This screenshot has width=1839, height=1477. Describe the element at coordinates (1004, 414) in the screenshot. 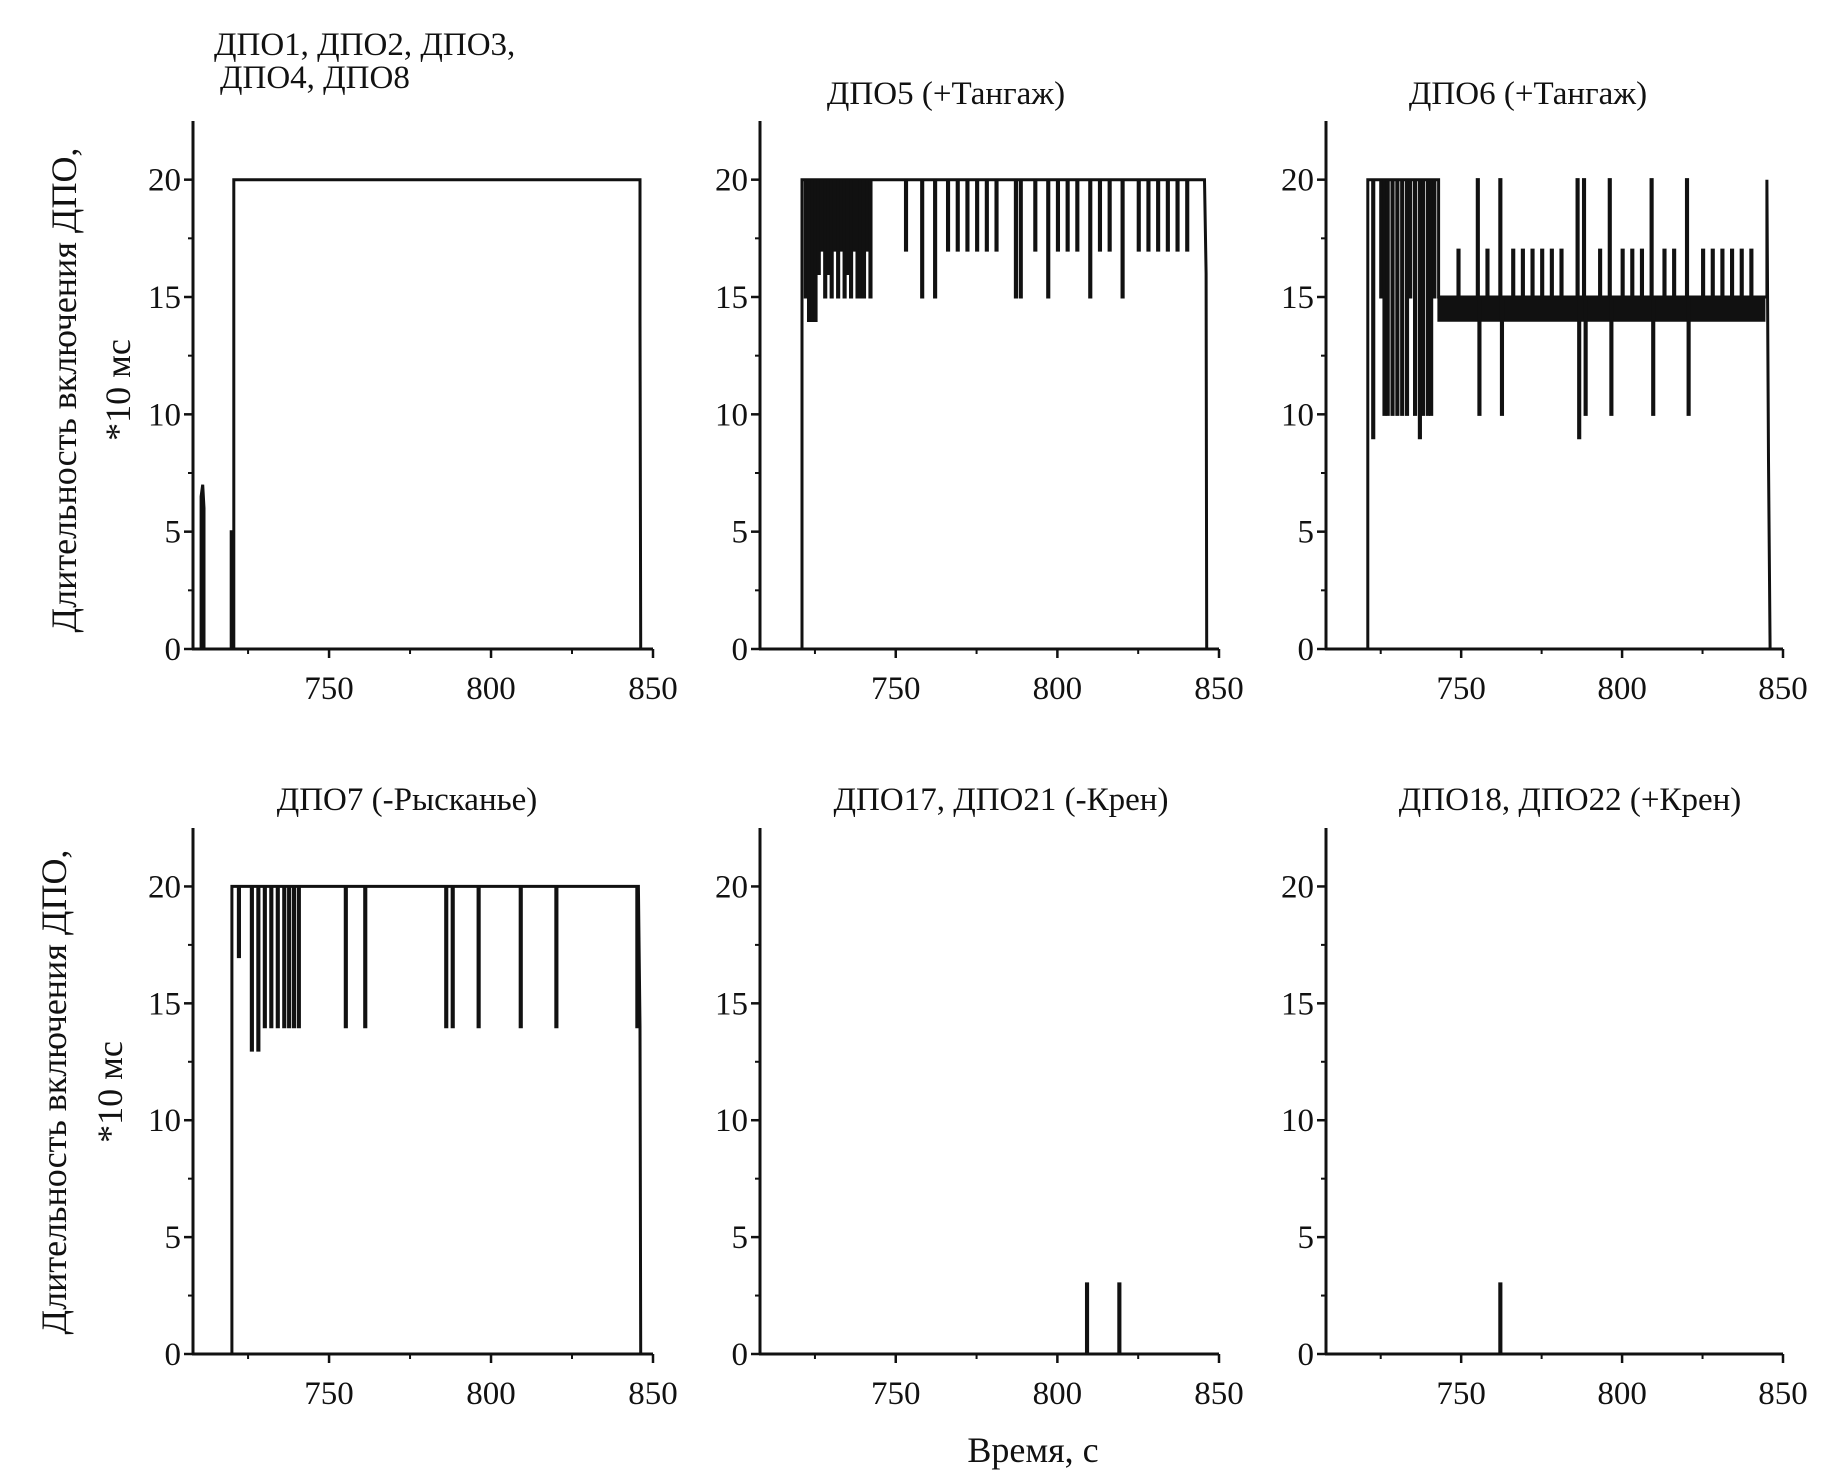

I see `series-line` at that location.